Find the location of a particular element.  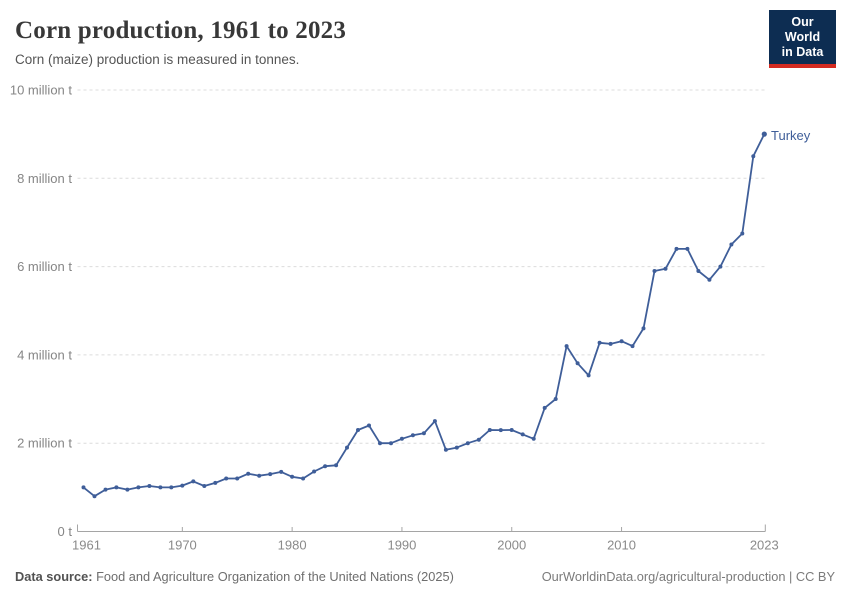

x-axis-tick-label: 1980 is located at coordinates (292, 545).